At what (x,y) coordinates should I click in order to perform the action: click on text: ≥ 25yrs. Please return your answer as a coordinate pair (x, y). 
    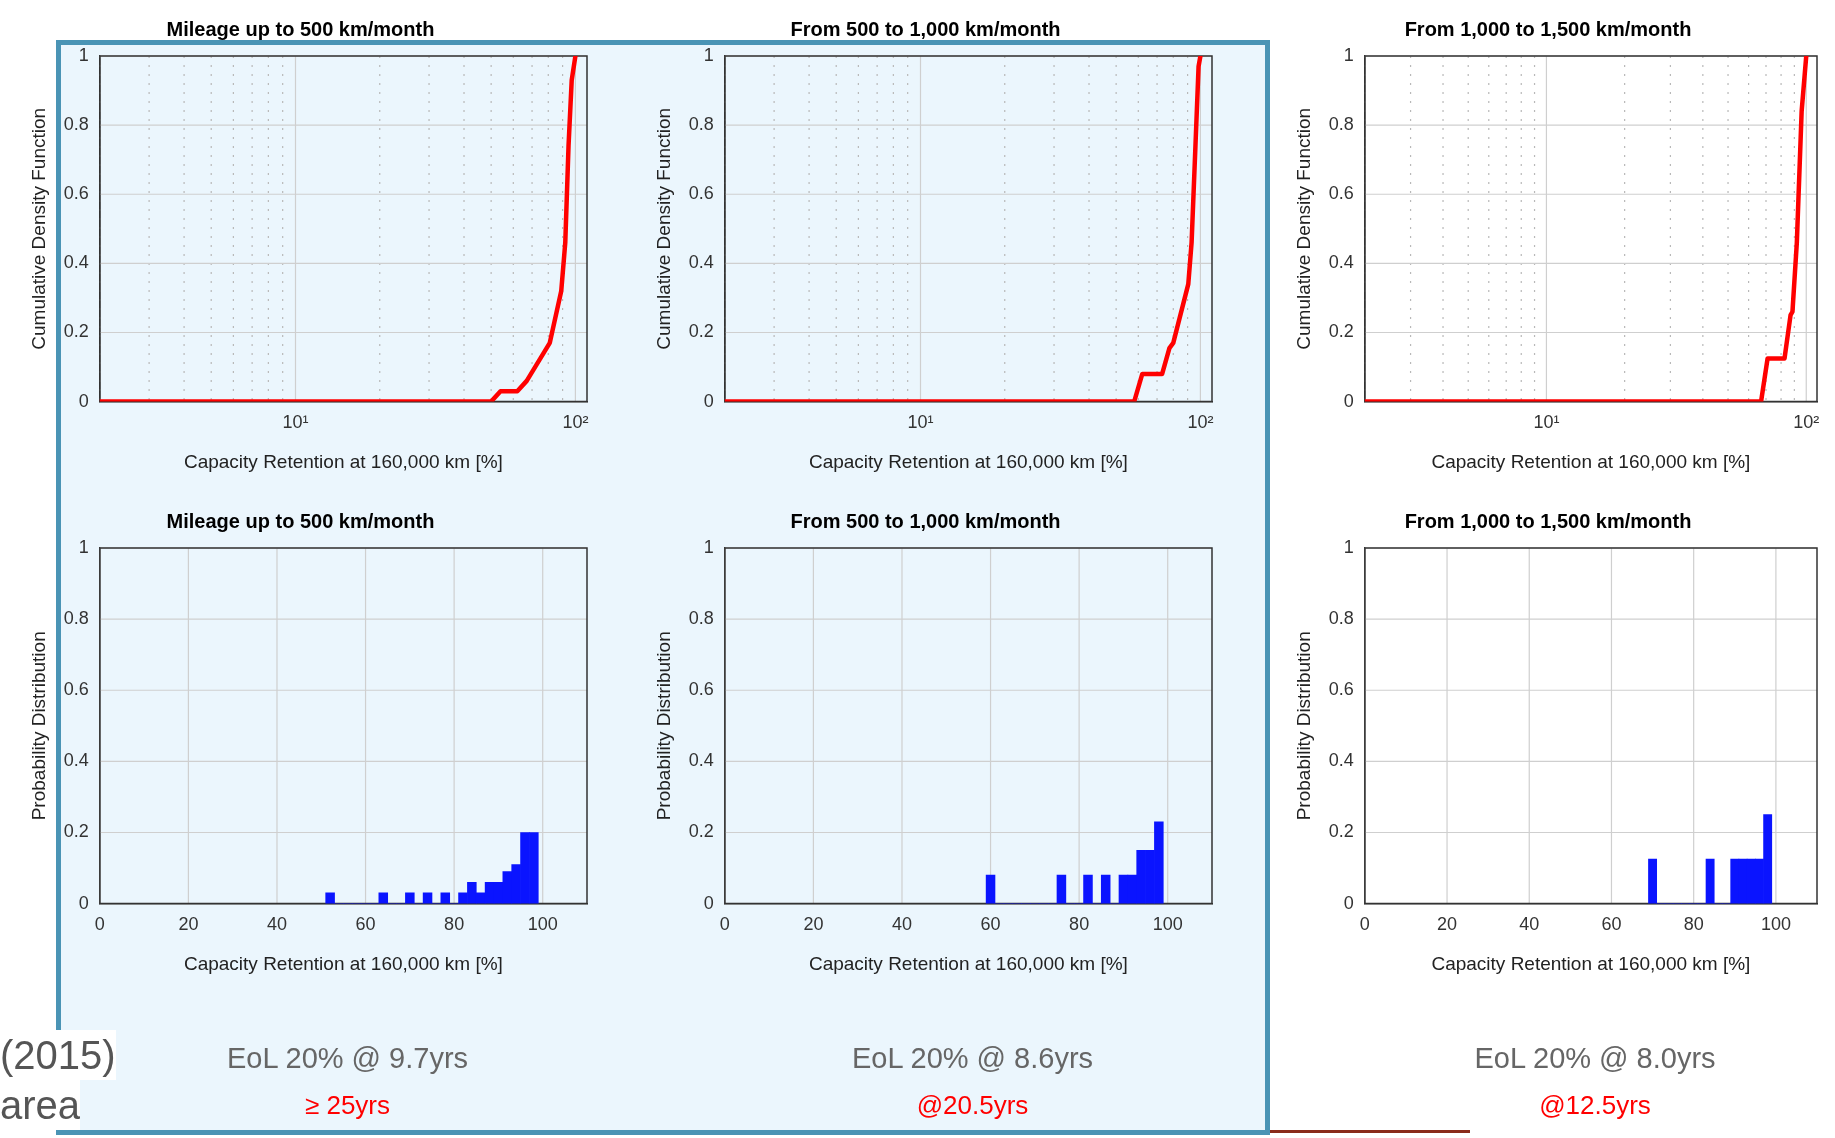
    Looking at the image, I should click on (347, 1105).